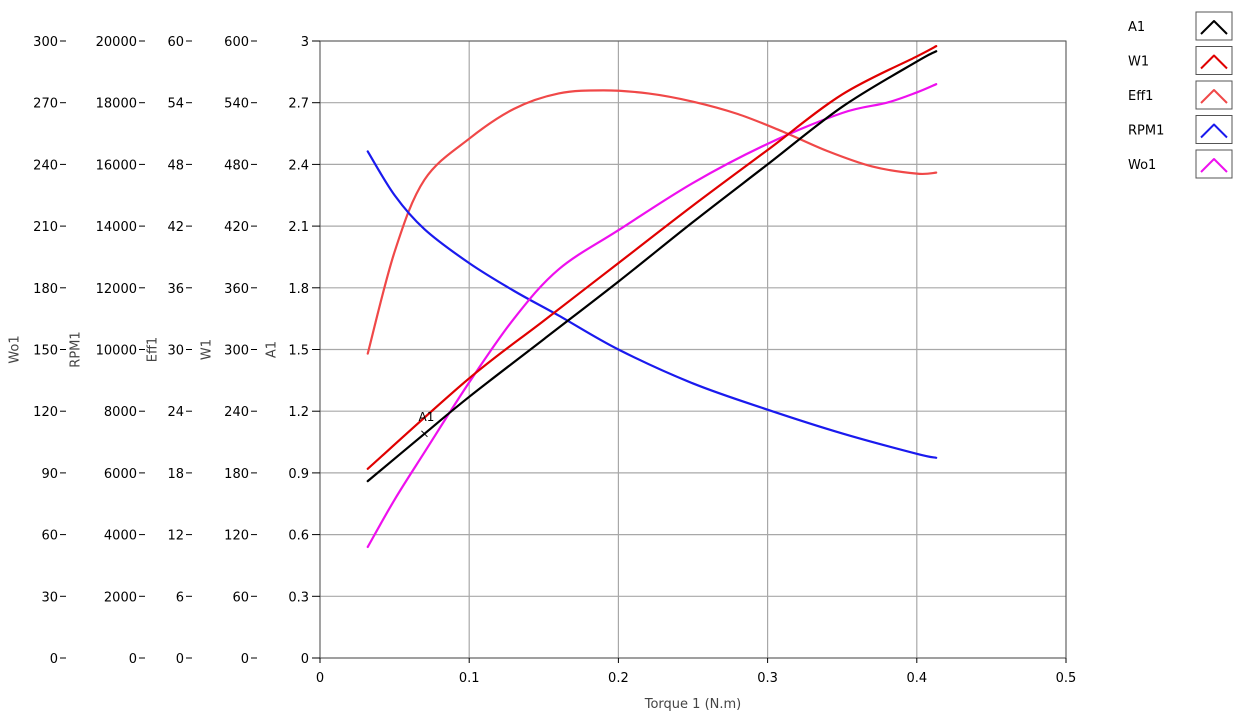 The height and width of the screenshot is (725, 1238). I want to click on y-tick-label-wo1: 90, so click(49, 474).